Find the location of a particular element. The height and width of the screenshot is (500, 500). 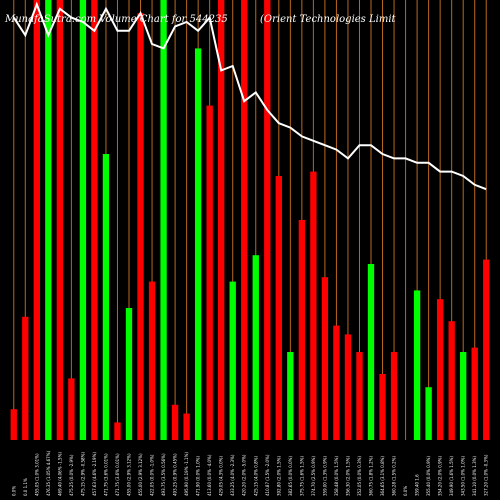

tick-label: 343.50 (1.0% 1.0%) is located at coordinates (463, 476).